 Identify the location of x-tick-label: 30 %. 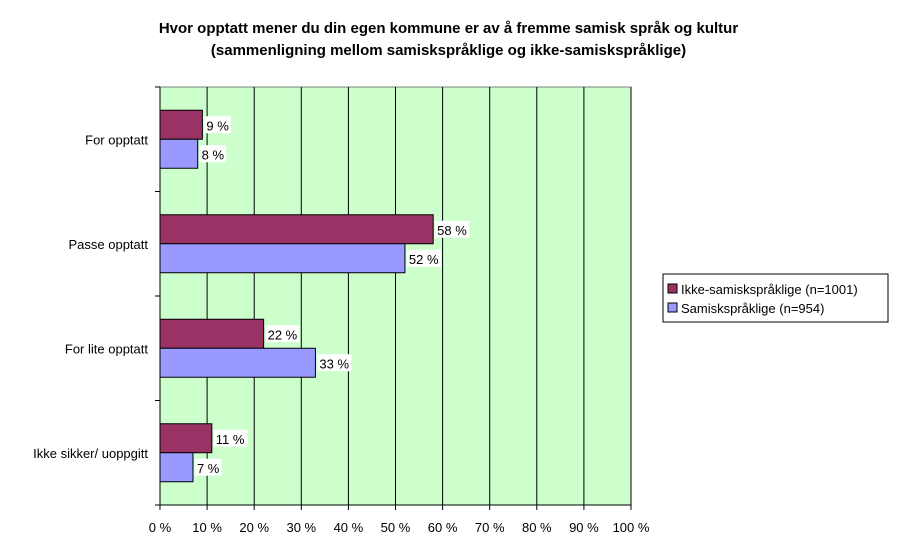
(301, 527).